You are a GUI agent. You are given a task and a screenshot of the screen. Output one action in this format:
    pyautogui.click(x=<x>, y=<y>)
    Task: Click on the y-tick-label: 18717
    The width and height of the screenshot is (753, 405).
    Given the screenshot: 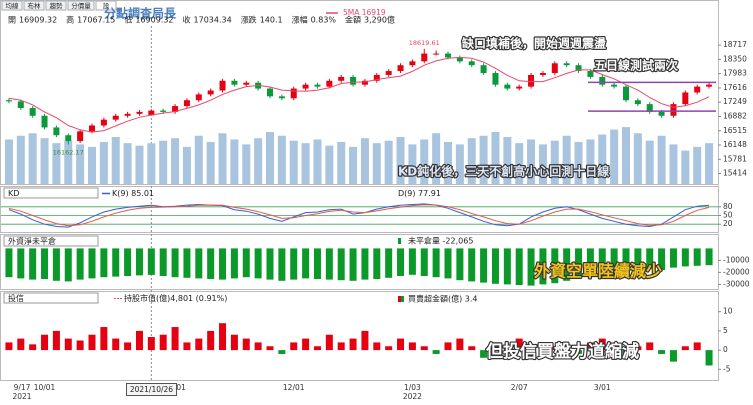 What is the action you would take?
    pyautogui.click(x=735, y=44)
    